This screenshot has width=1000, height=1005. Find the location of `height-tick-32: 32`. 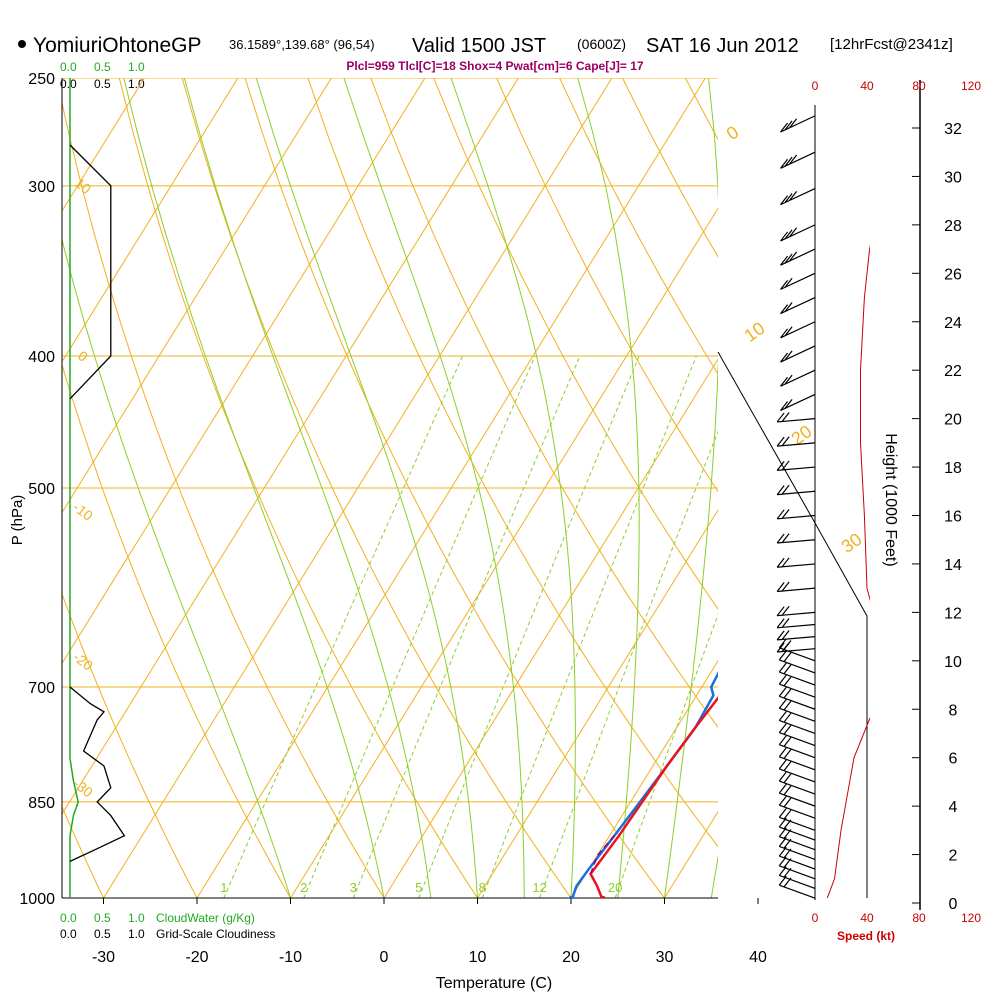

height-tick-32: 32 is located at coordinates (953, 129).